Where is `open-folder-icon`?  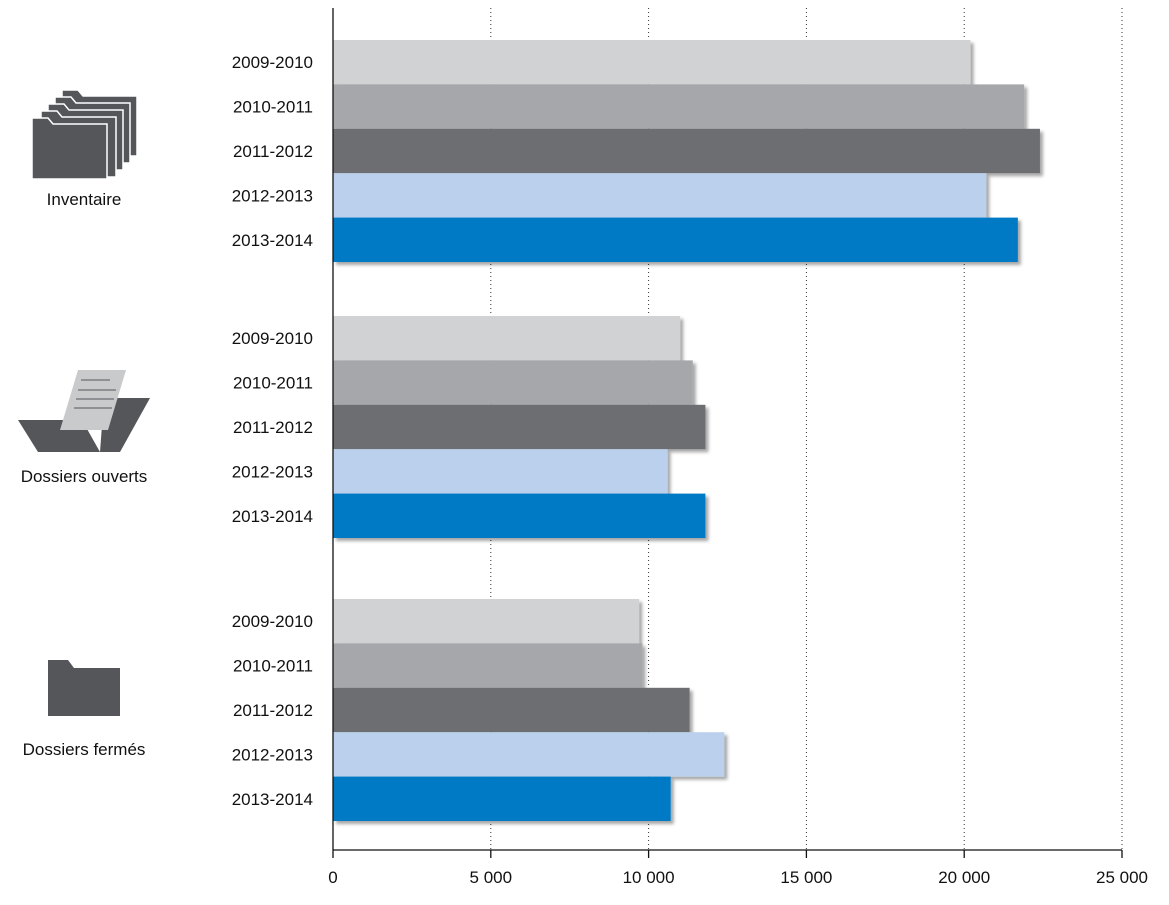
open-folder-icon is located at coordinates (84, 411).